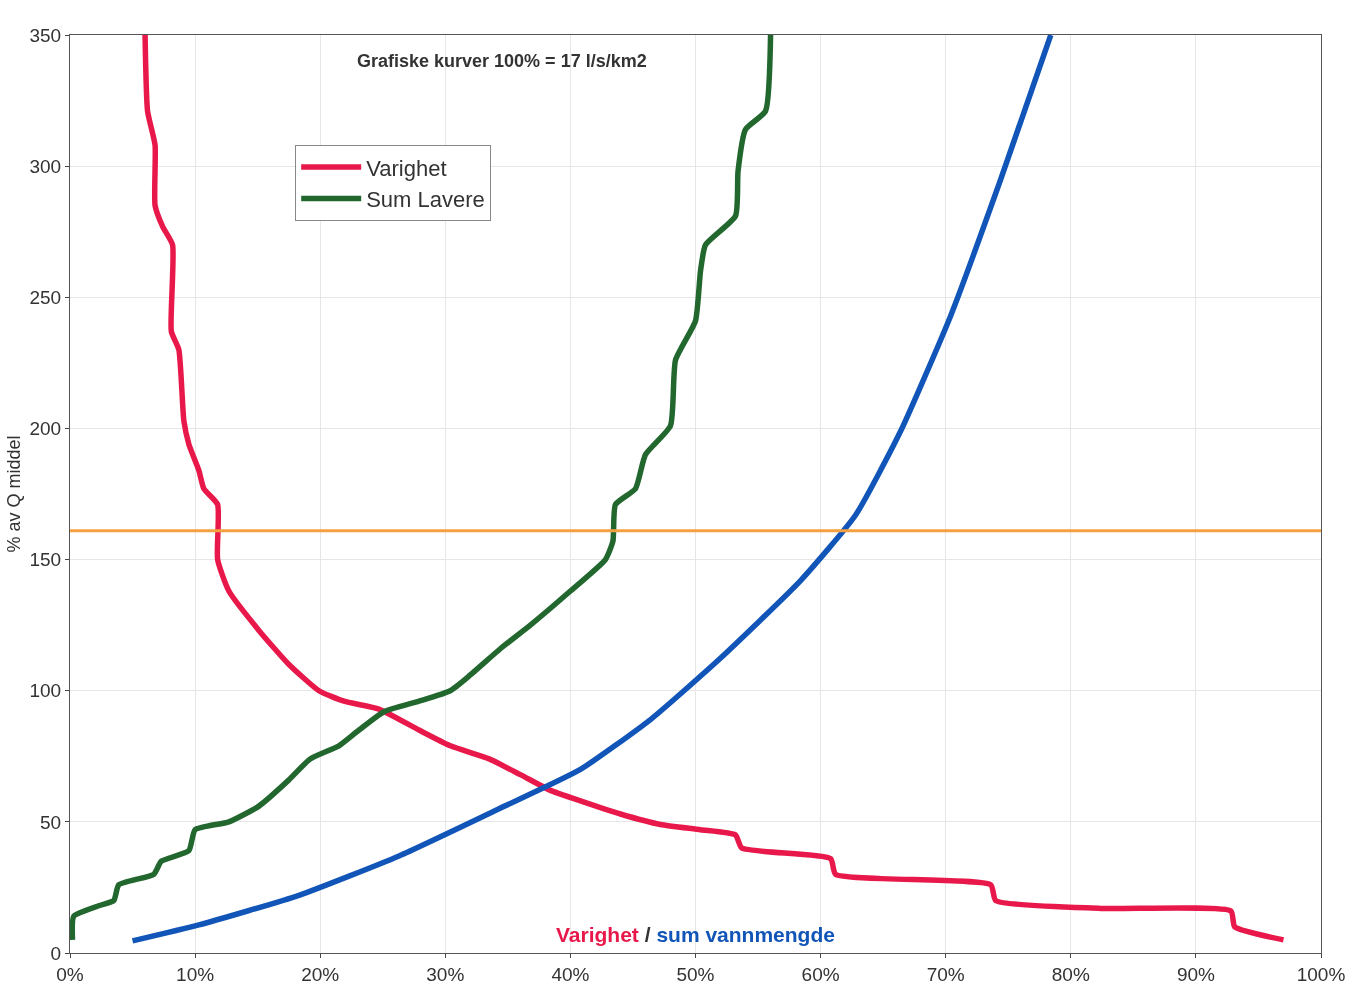 The image size is (1351, 989). Describe the element at coordinates (13, 494) in the screenshot. I see `y-axis-title: % av Q middel` at that location.